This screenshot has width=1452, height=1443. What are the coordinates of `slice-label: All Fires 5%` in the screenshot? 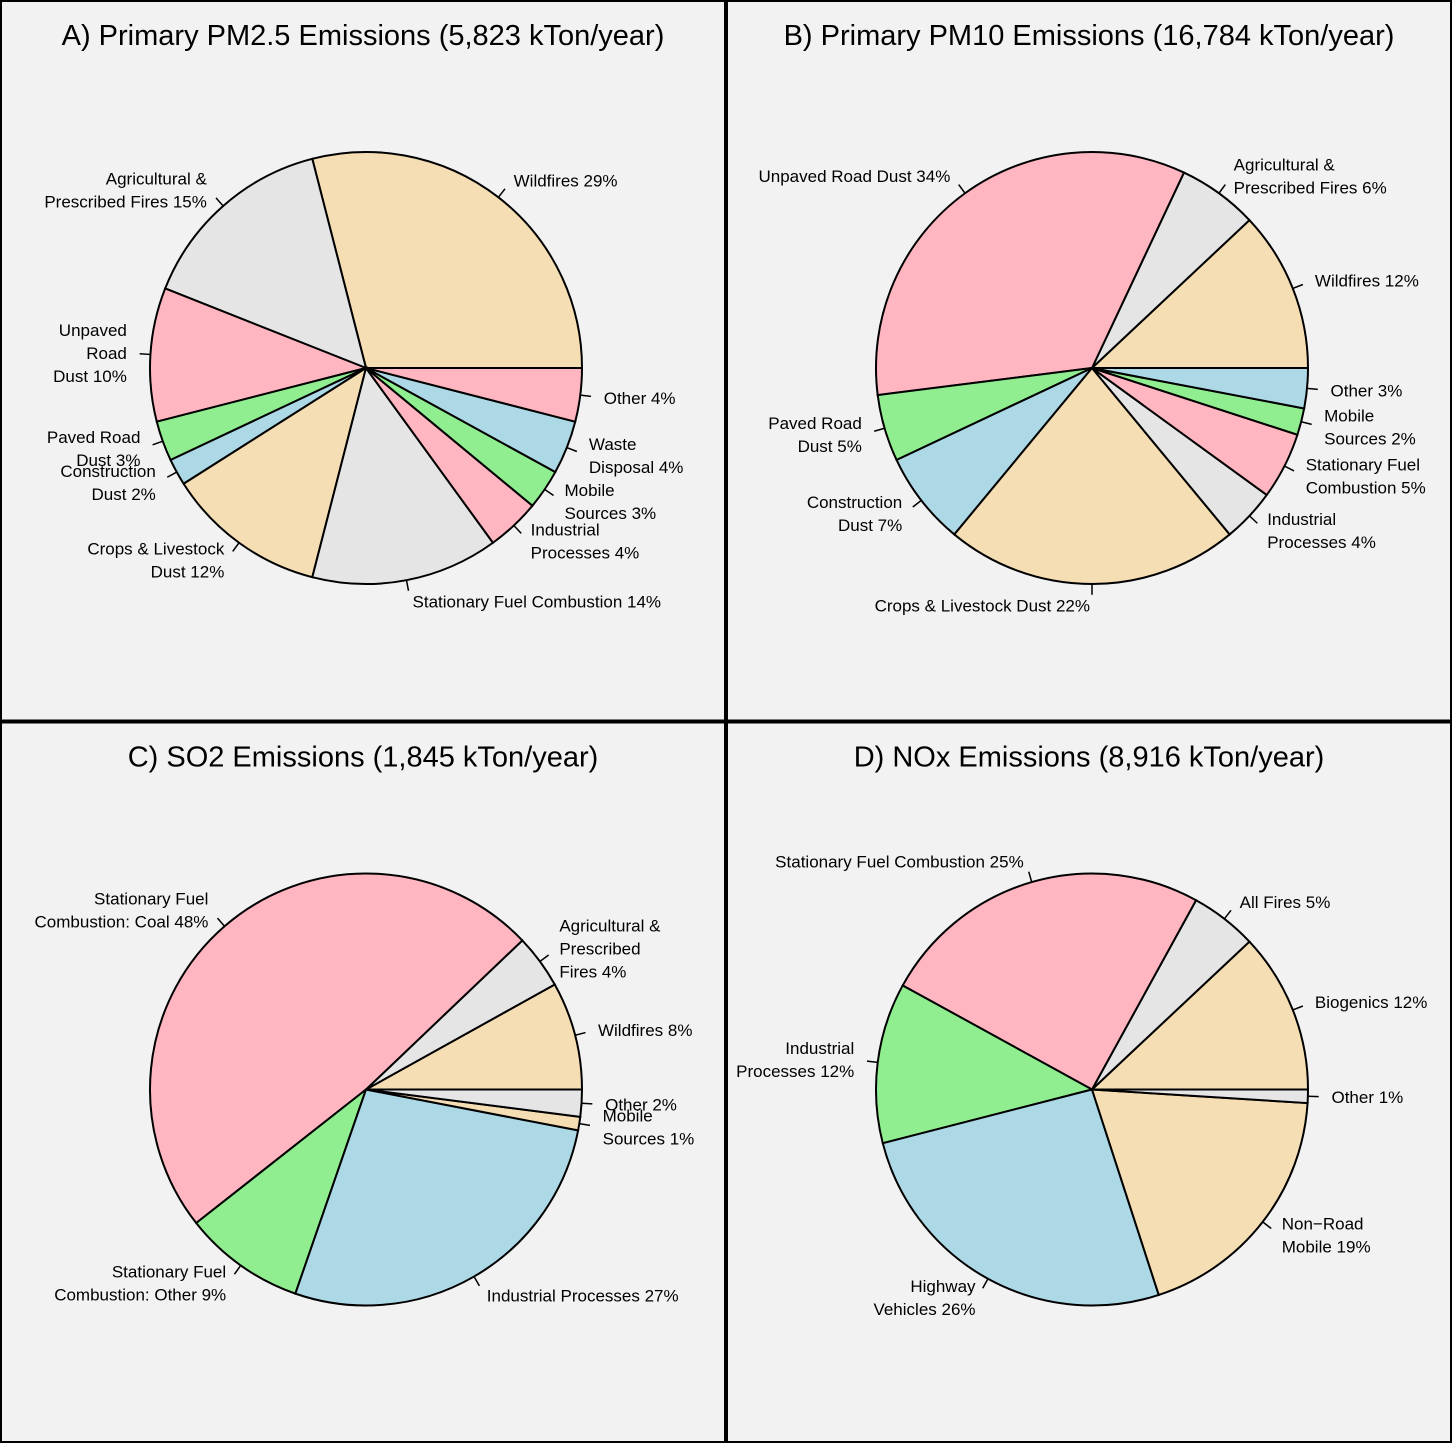 It's located at (1285, 902).